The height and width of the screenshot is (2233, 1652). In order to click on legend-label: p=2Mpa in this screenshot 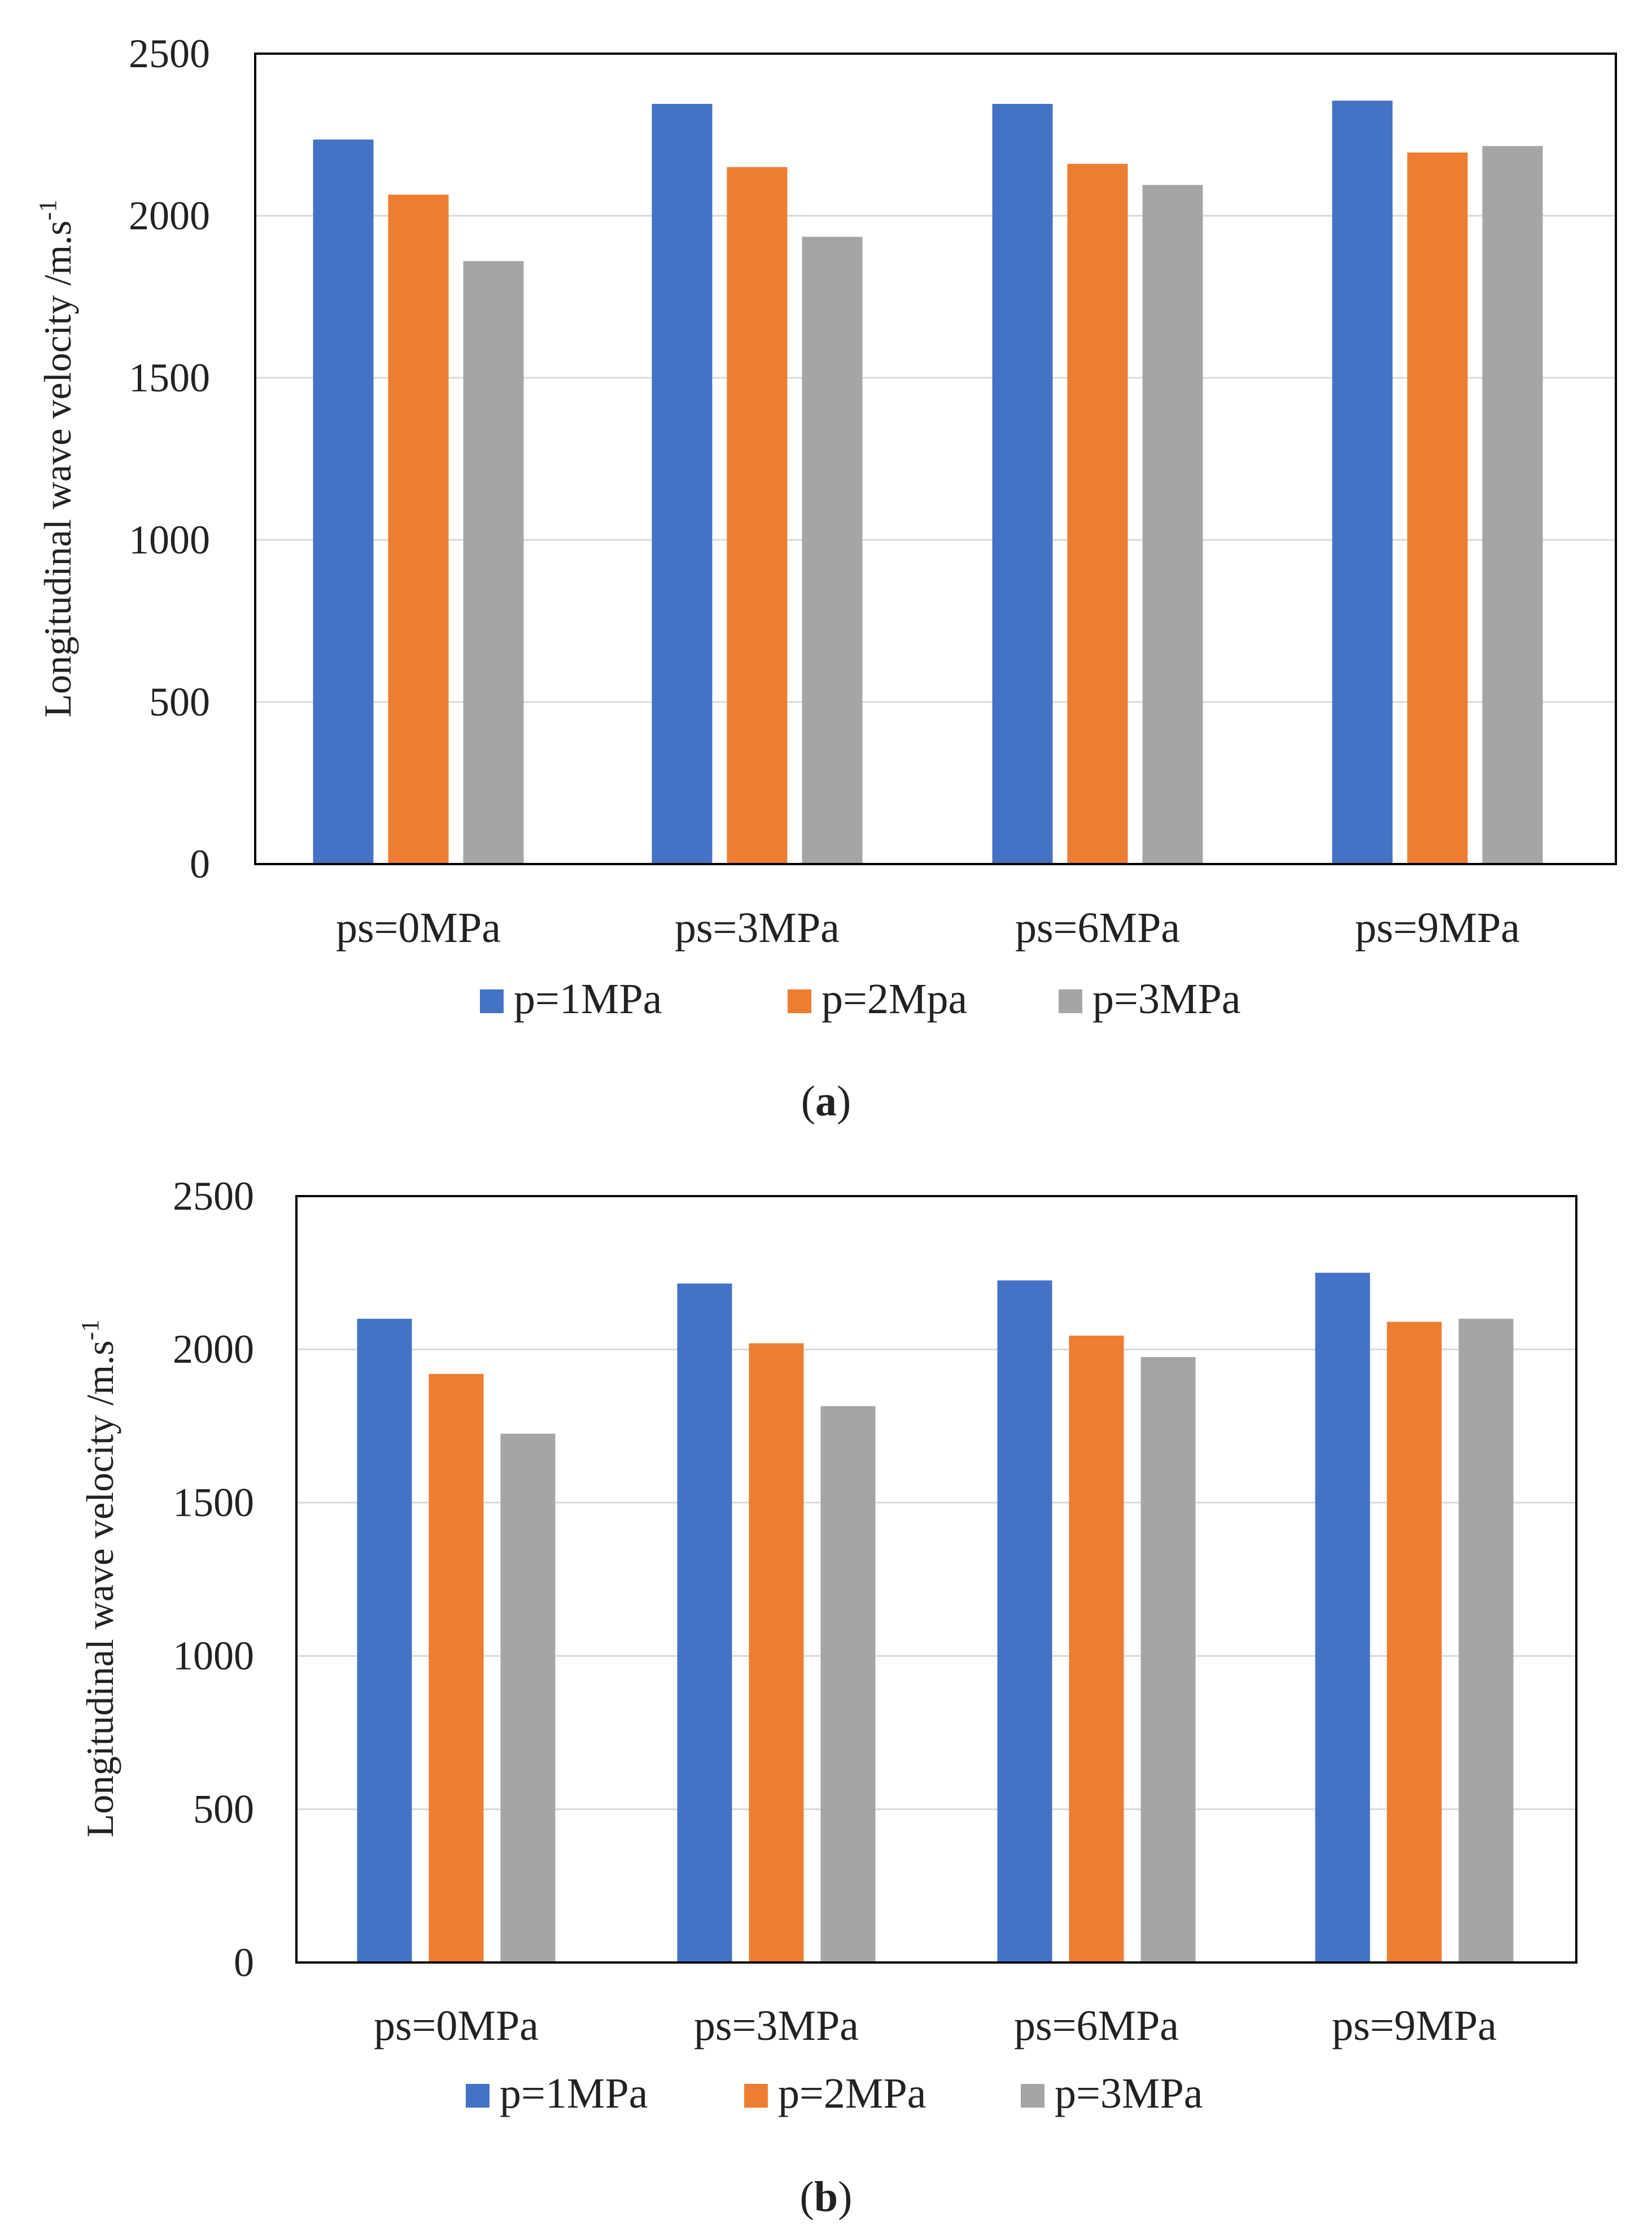, I will do `click(894, 999)`.